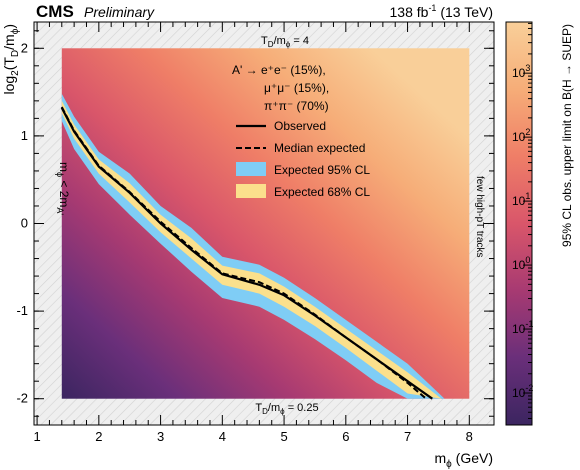  I want to click on legend-band68-label: Expected 68% CL, so click(322, 192).